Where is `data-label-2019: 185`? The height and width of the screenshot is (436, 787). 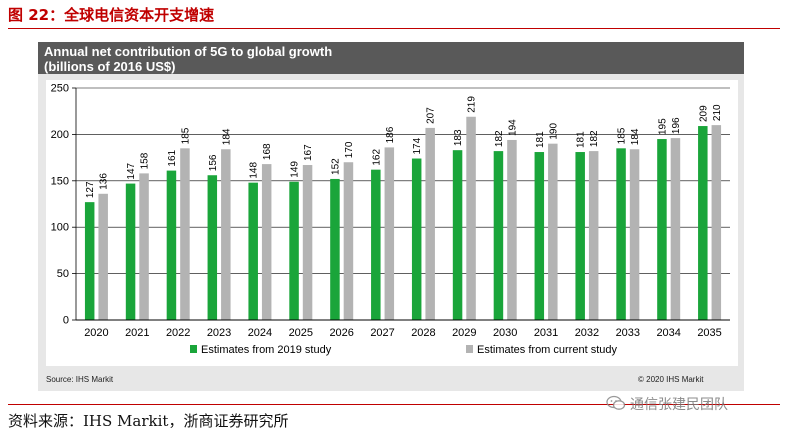
data-label-2019: 185 is located at coordinates (622, 135).